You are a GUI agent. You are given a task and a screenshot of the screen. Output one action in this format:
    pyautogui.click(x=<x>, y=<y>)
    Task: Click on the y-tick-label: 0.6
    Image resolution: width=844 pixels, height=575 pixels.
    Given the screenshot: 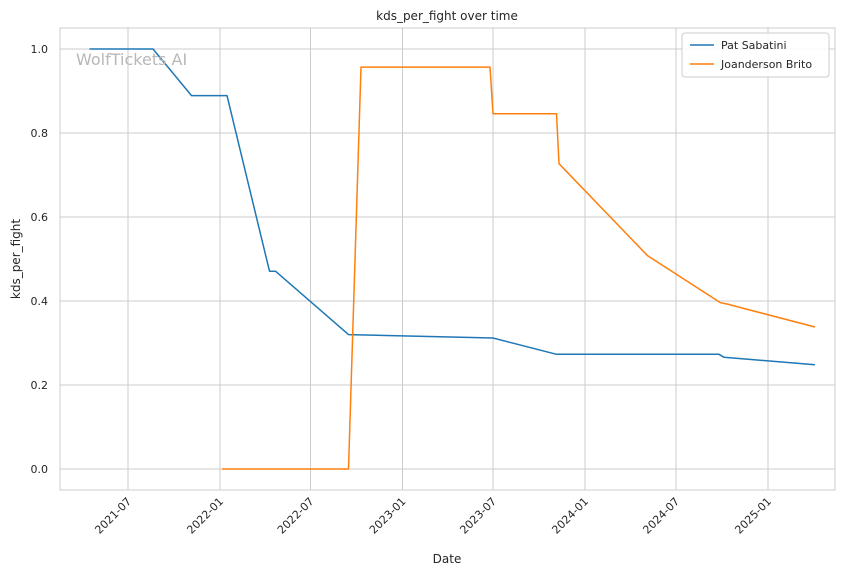 What is the action you would take?
    pyautogui.click(x=40, y=217)
    